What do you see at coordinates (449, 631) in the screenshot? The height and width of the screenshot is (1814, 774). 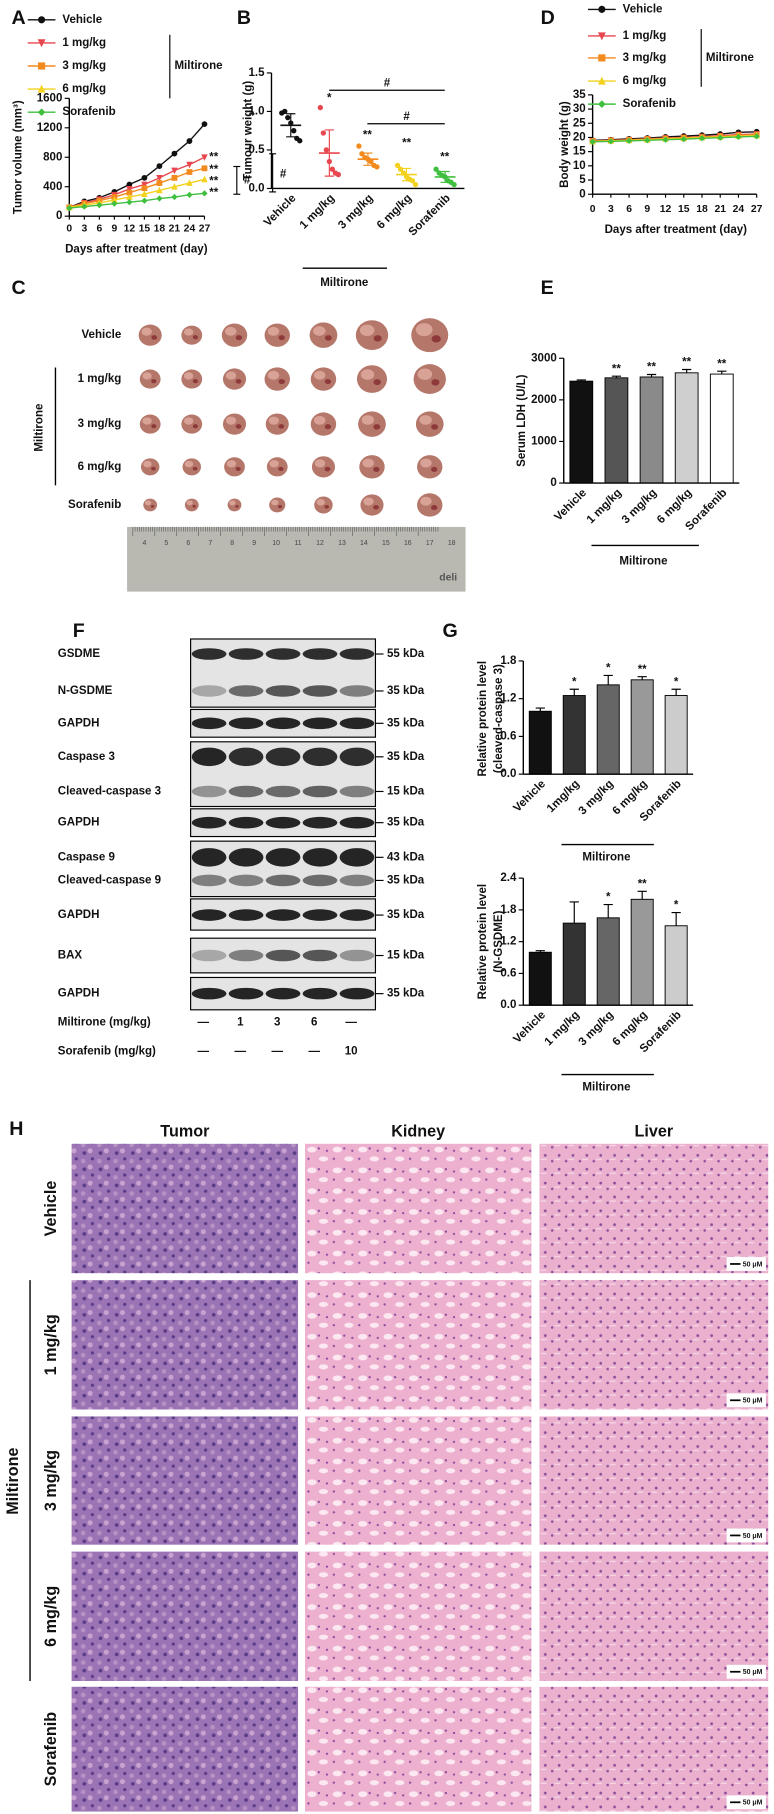 I see `panel-letter: G` at bounding box center [449, 631].